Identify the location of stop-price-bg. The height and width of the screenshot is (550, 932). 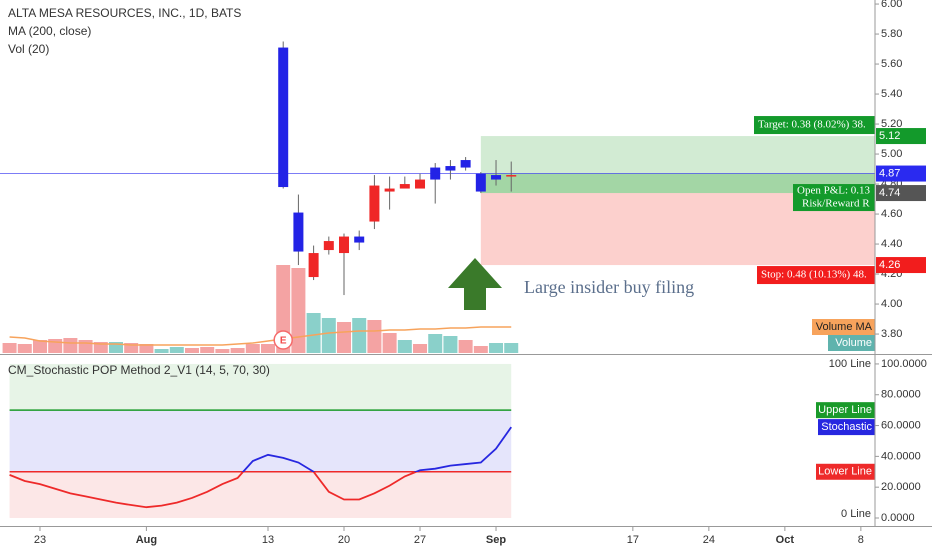
(901, 265).